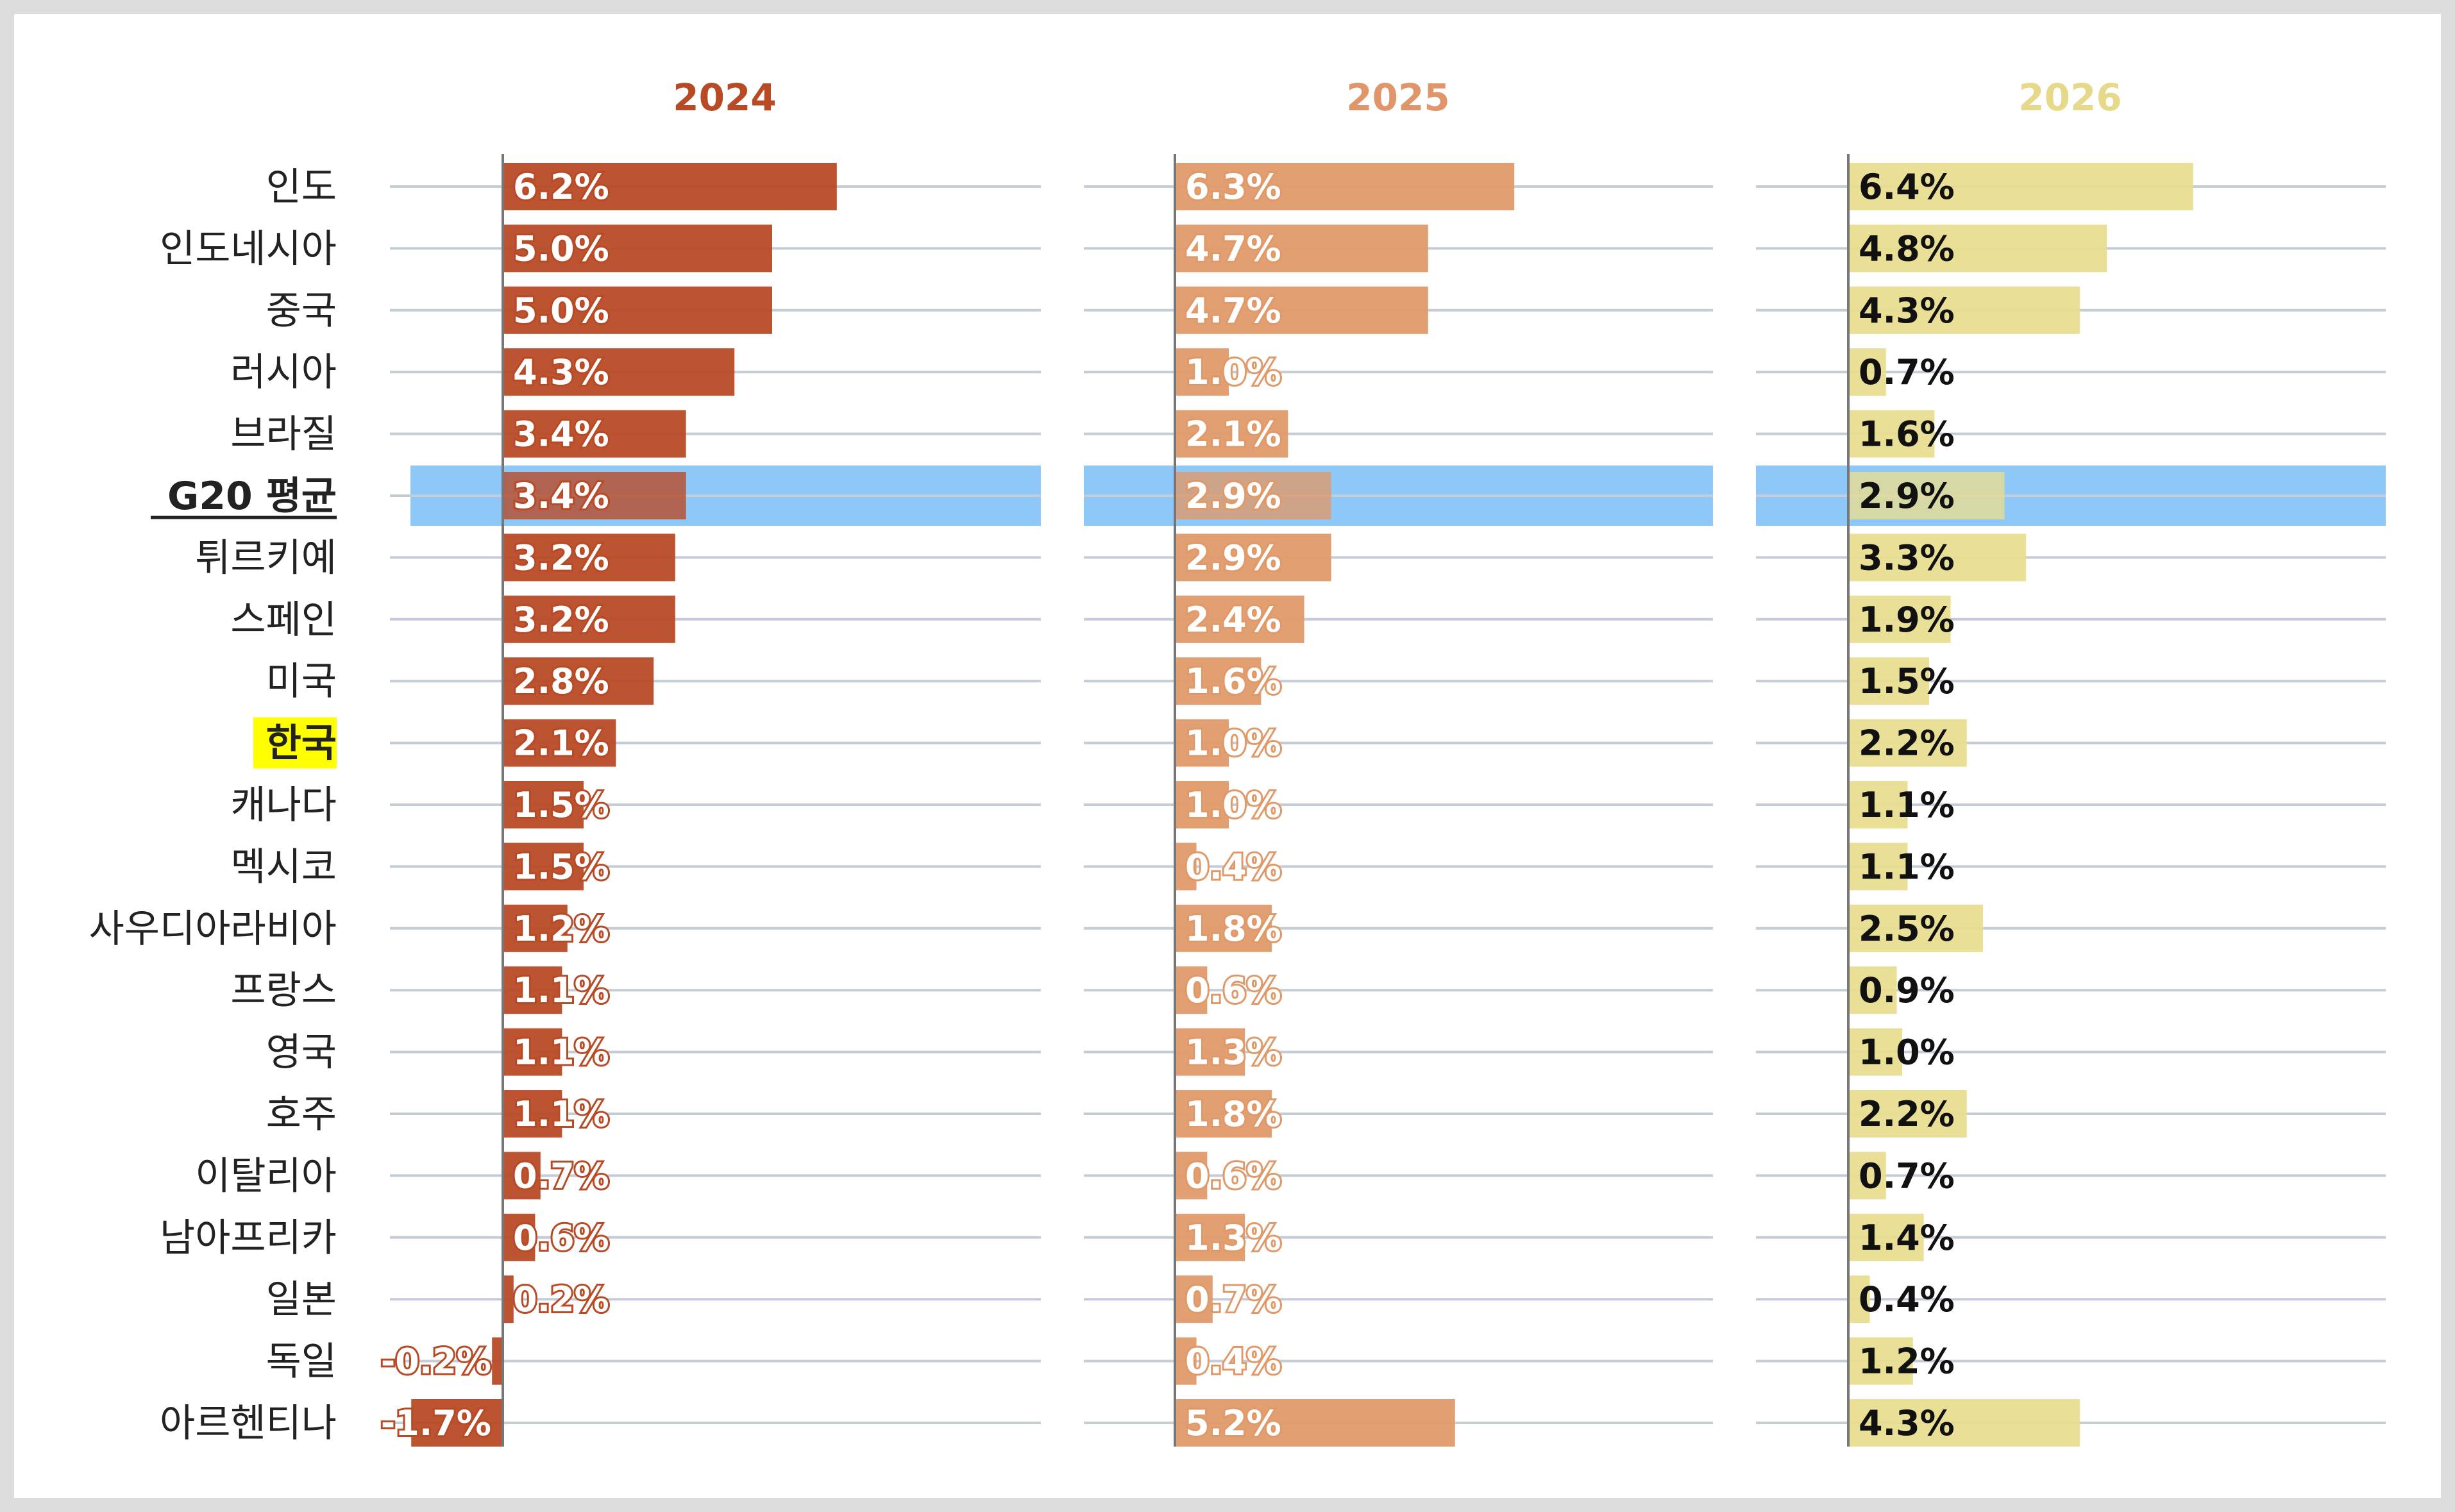  Describe the element at coordinates (1907, 248) in the screenshot. I see `value-label-2026: 4.8%` at that location.